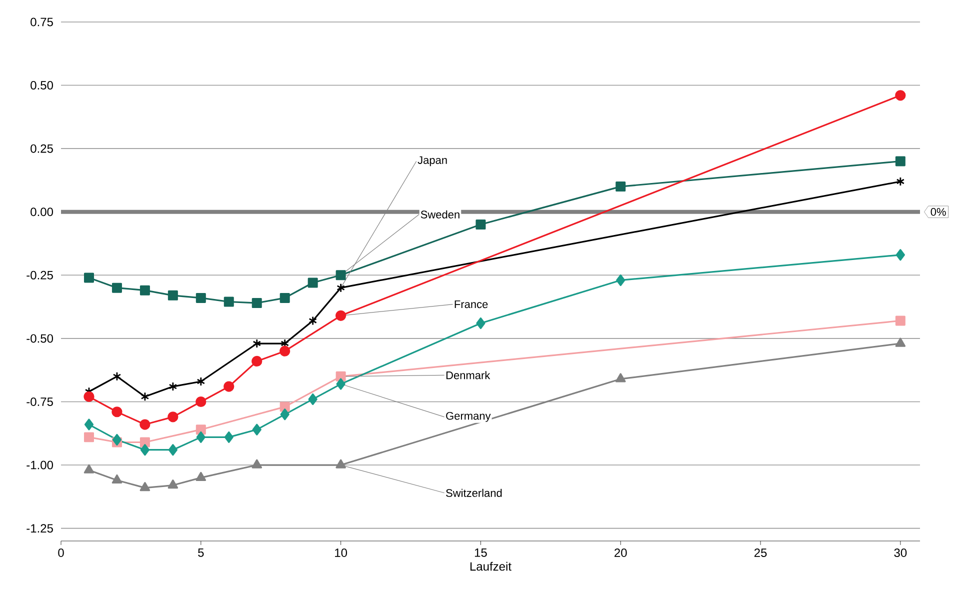  Describe the element at coordinates (201, 552) in the screenshot. I see `x-tick-label: 5` at that location.